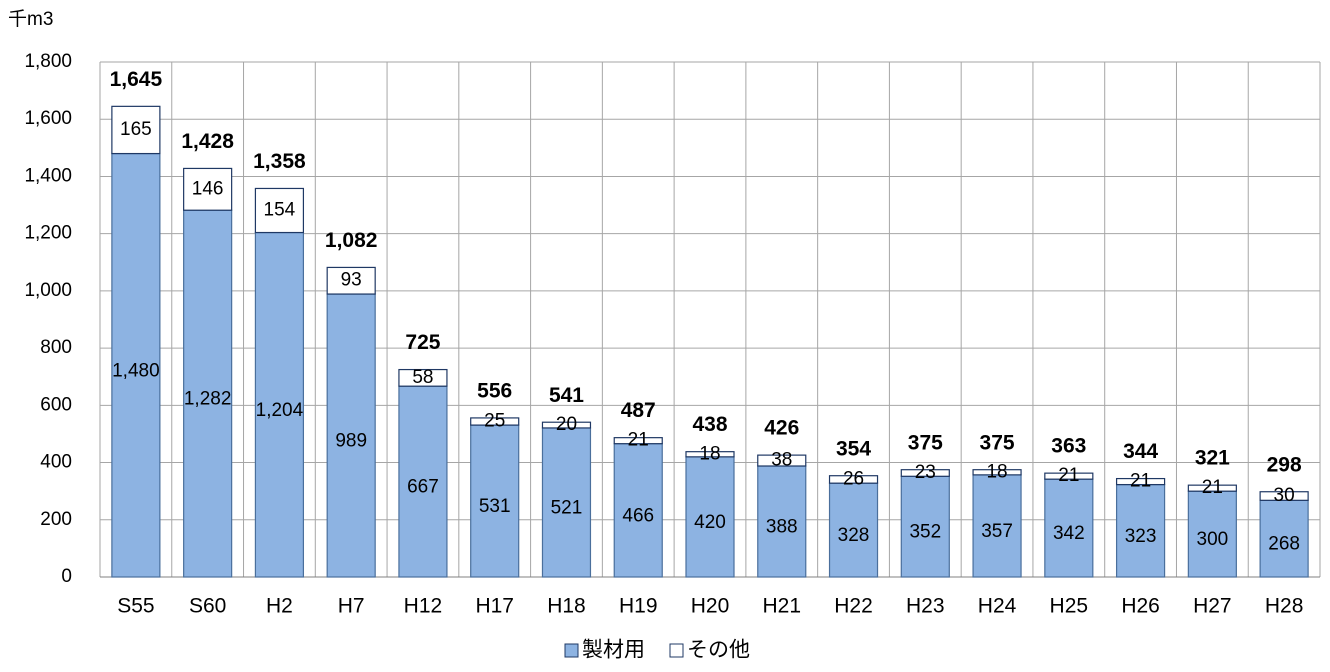  Describe the element at coordinates (613, 650) in the screenshot. I see `legend-label: 製材用` at that location.